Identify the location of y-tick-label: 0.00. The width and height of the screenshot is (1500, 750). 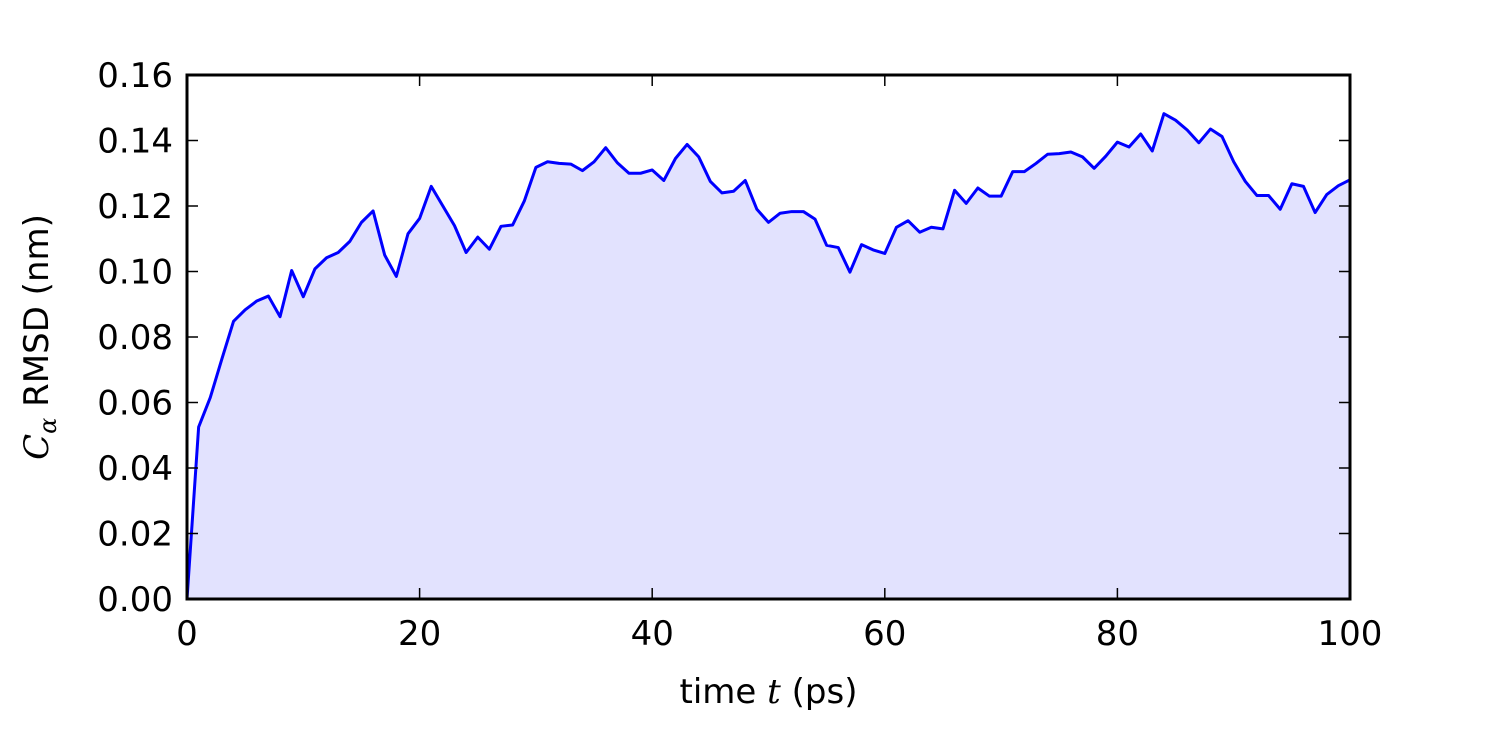
(135, 600).